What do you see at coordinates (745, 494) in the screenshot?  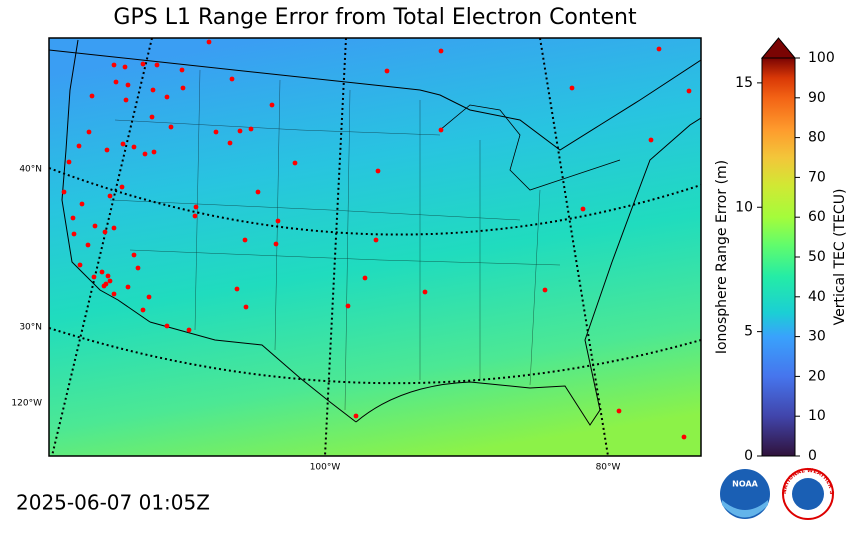 I see `noaa-logo` at bounding box center [745, 494].